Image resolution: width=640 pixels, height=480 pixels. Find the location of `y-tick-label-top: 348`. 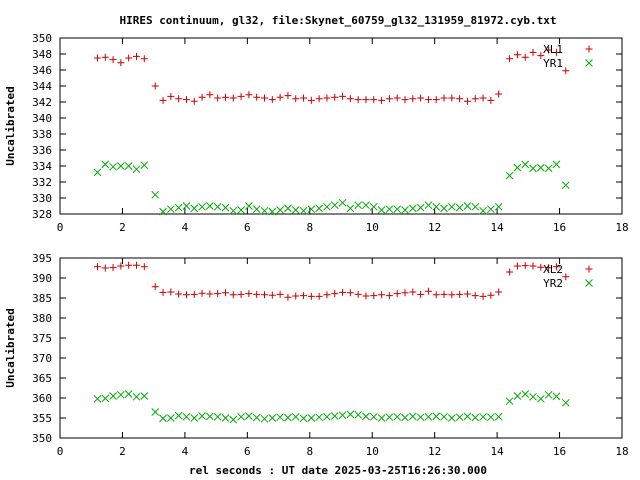

y-tick-label-top: 348 is located at coordinates (42, 54).